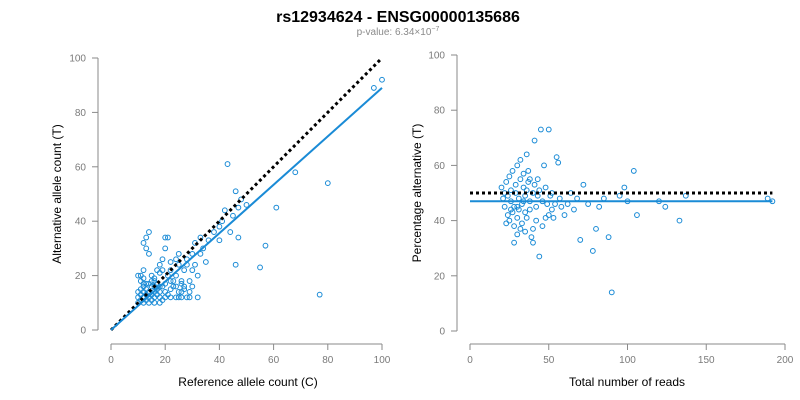 This screenshot has height=400, width=800. I want to click on left-y-axis-label: Alternative allele count (T), so click(57, 193).